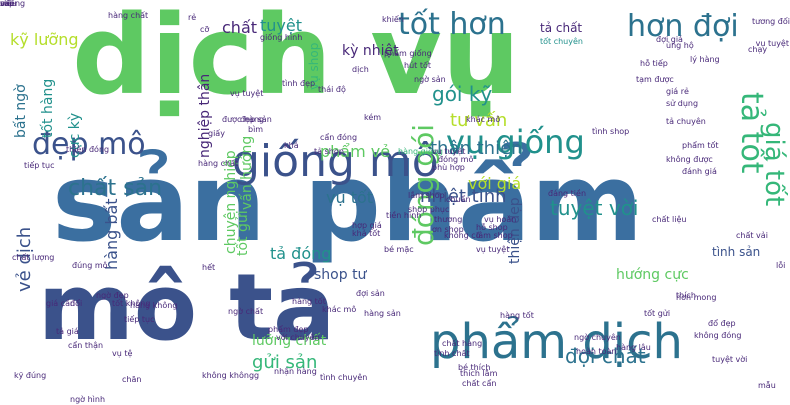 The height and width of the screenshot is (405, 790). Describe the element at coordinates (596, 351) in the screenshot. I see `cloud-word: hoàn toàn` at that location.